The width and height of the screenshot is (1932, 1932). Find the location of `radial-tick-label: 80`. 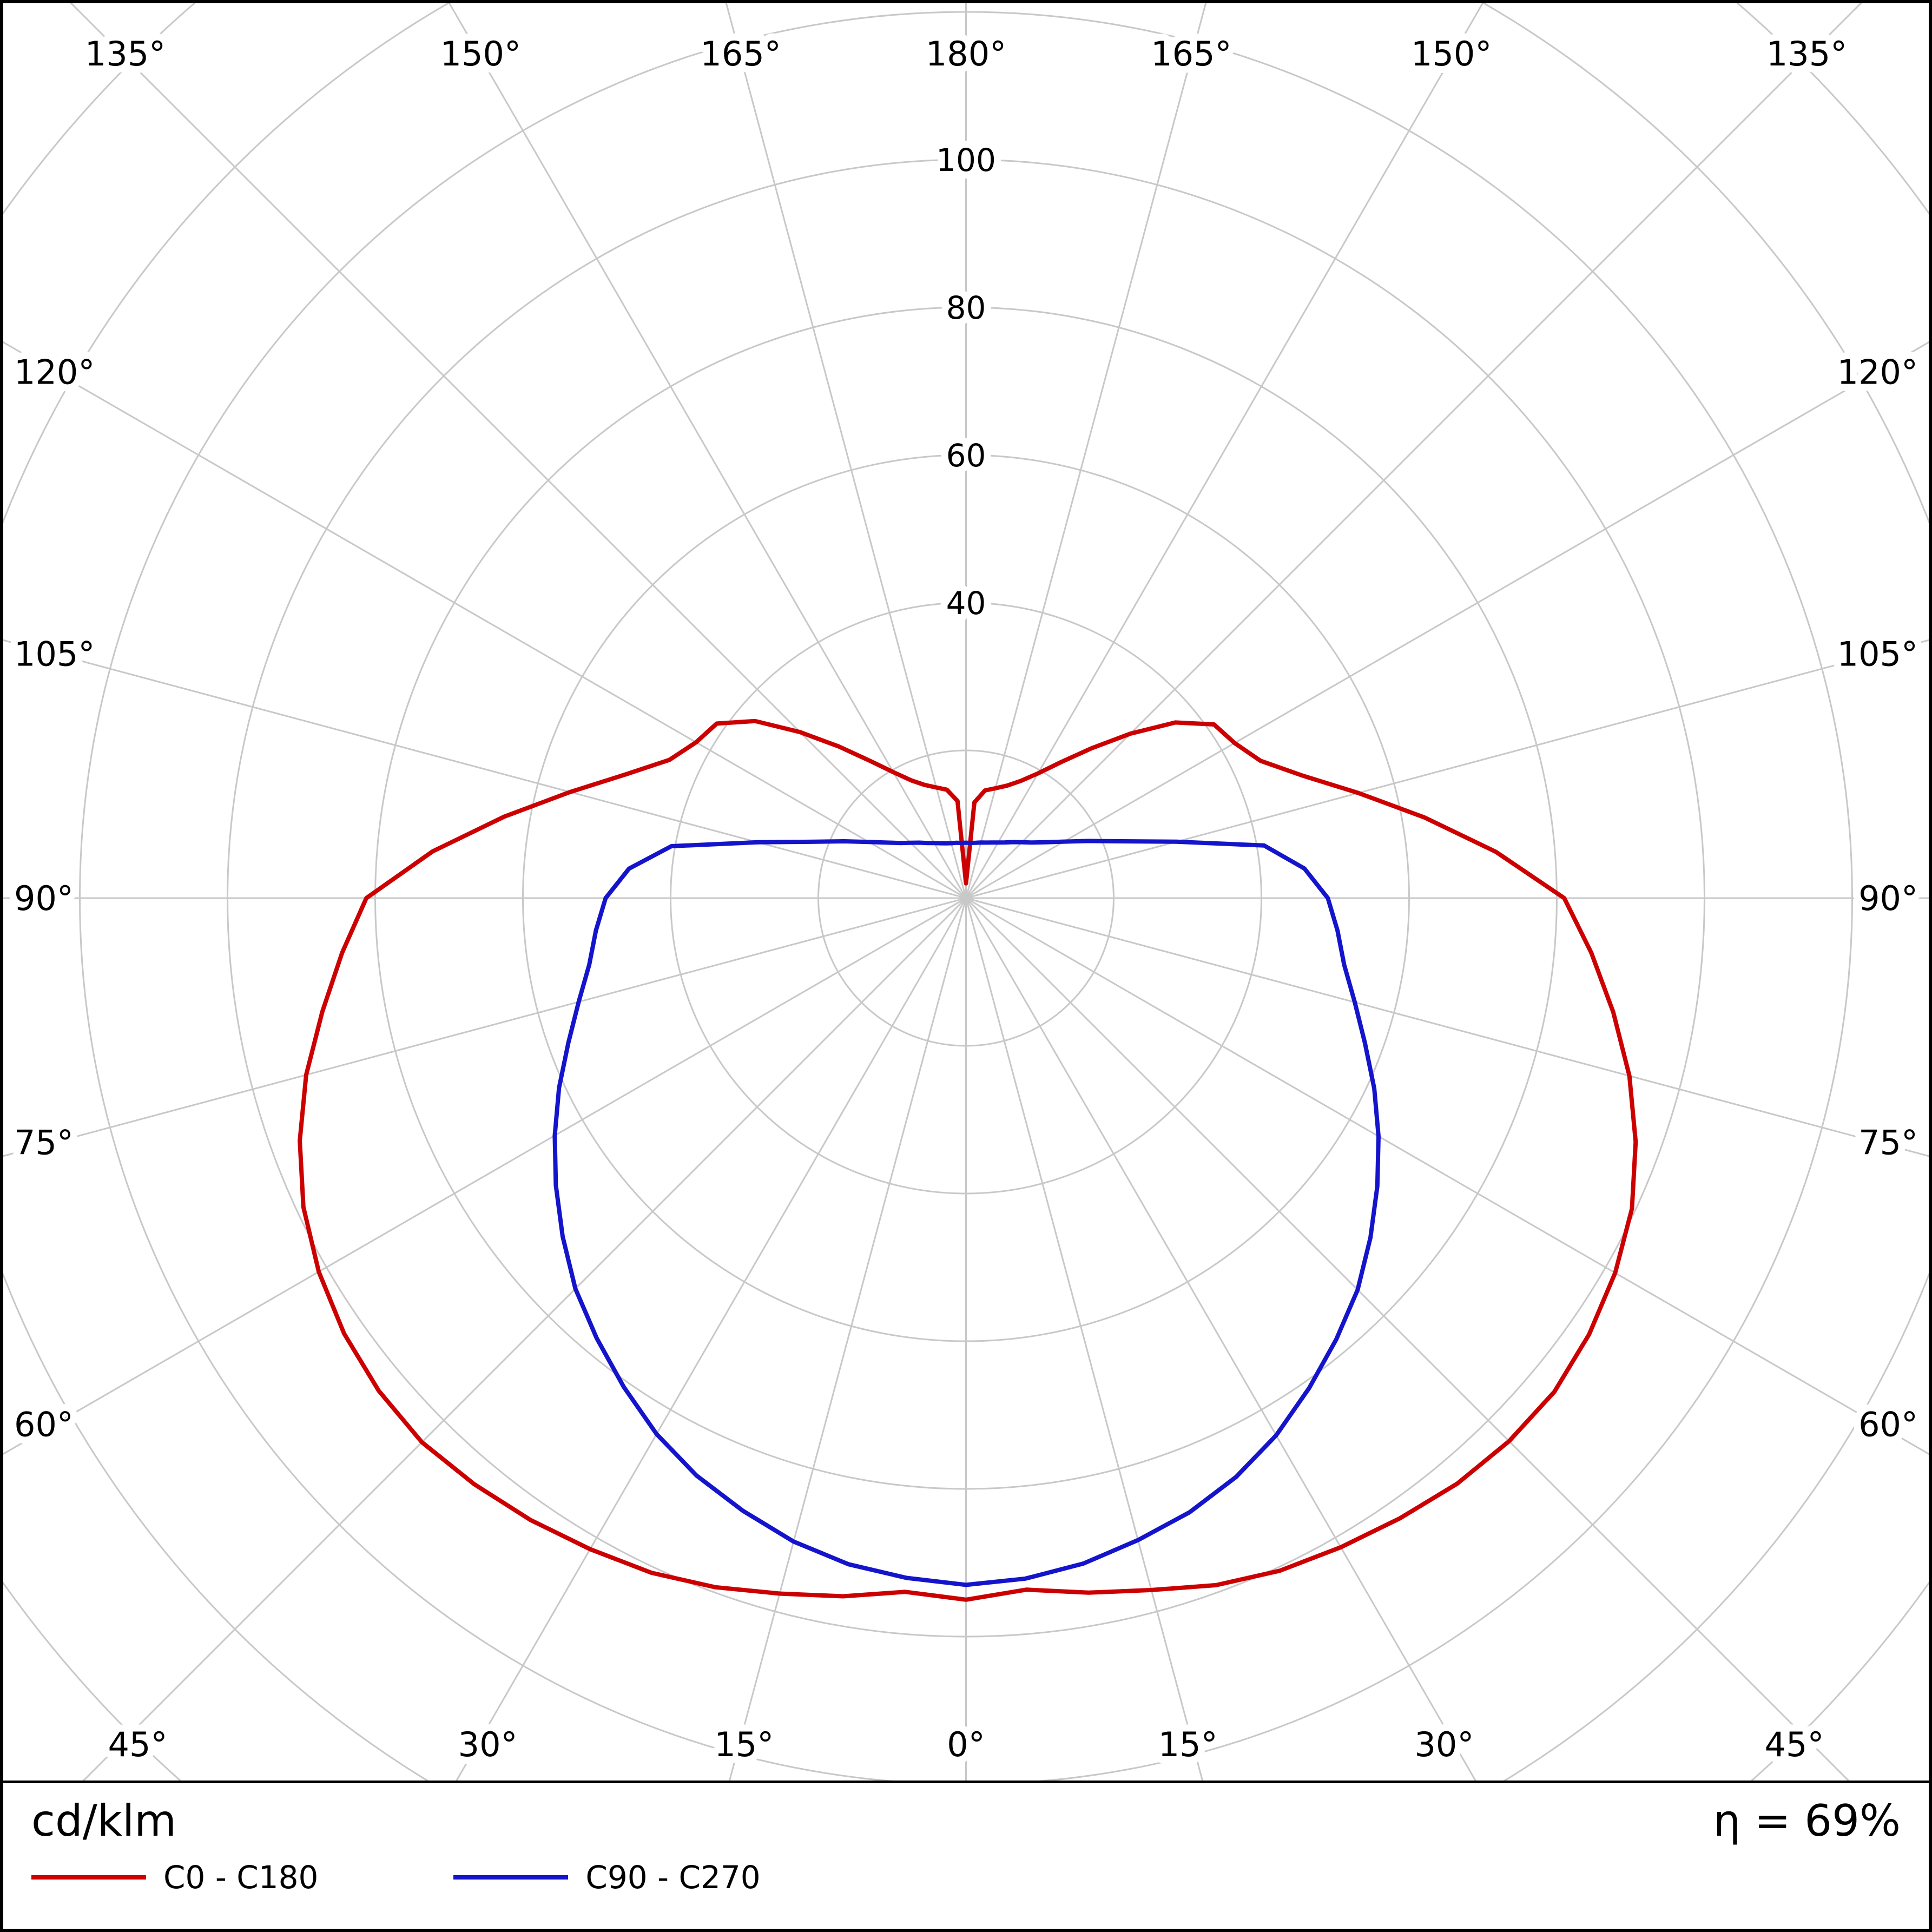

radial-tick-label: 80 is located at coordinates (966, 308).